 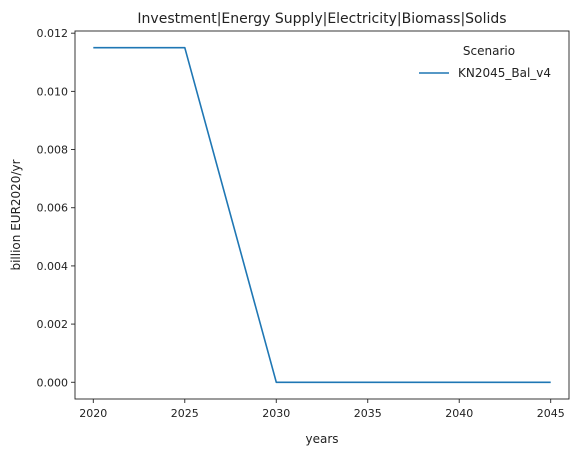 What do you see at coordinates (185, 413) in the screenshot?
I see `x-tick-label: 2025` at bounding box center [185, 413].